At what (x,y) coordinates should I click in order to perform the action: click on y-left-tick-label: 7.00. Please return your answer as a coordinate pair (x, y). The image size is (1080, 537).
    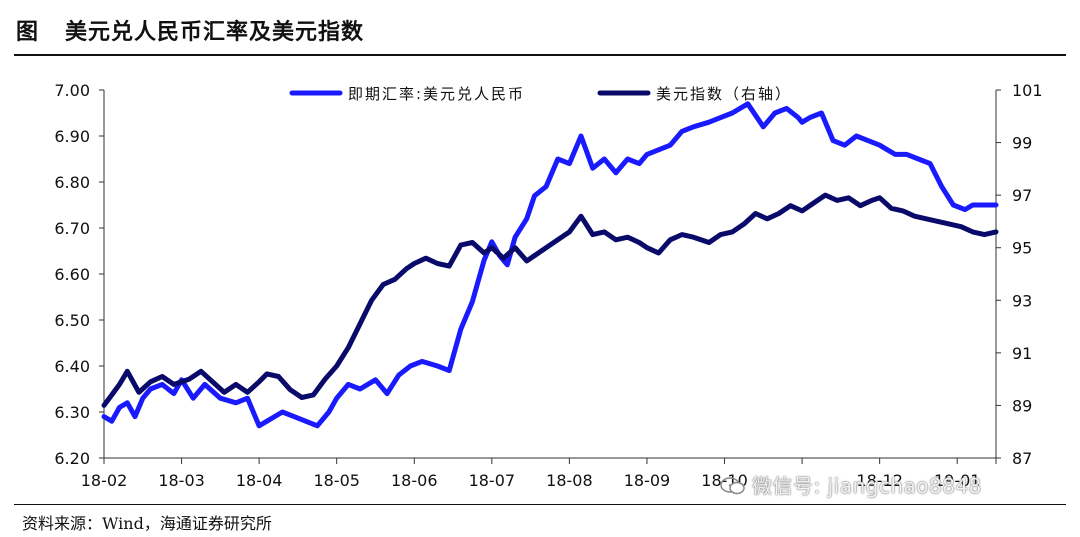
    Looking at the image, I should click on (72, 90).